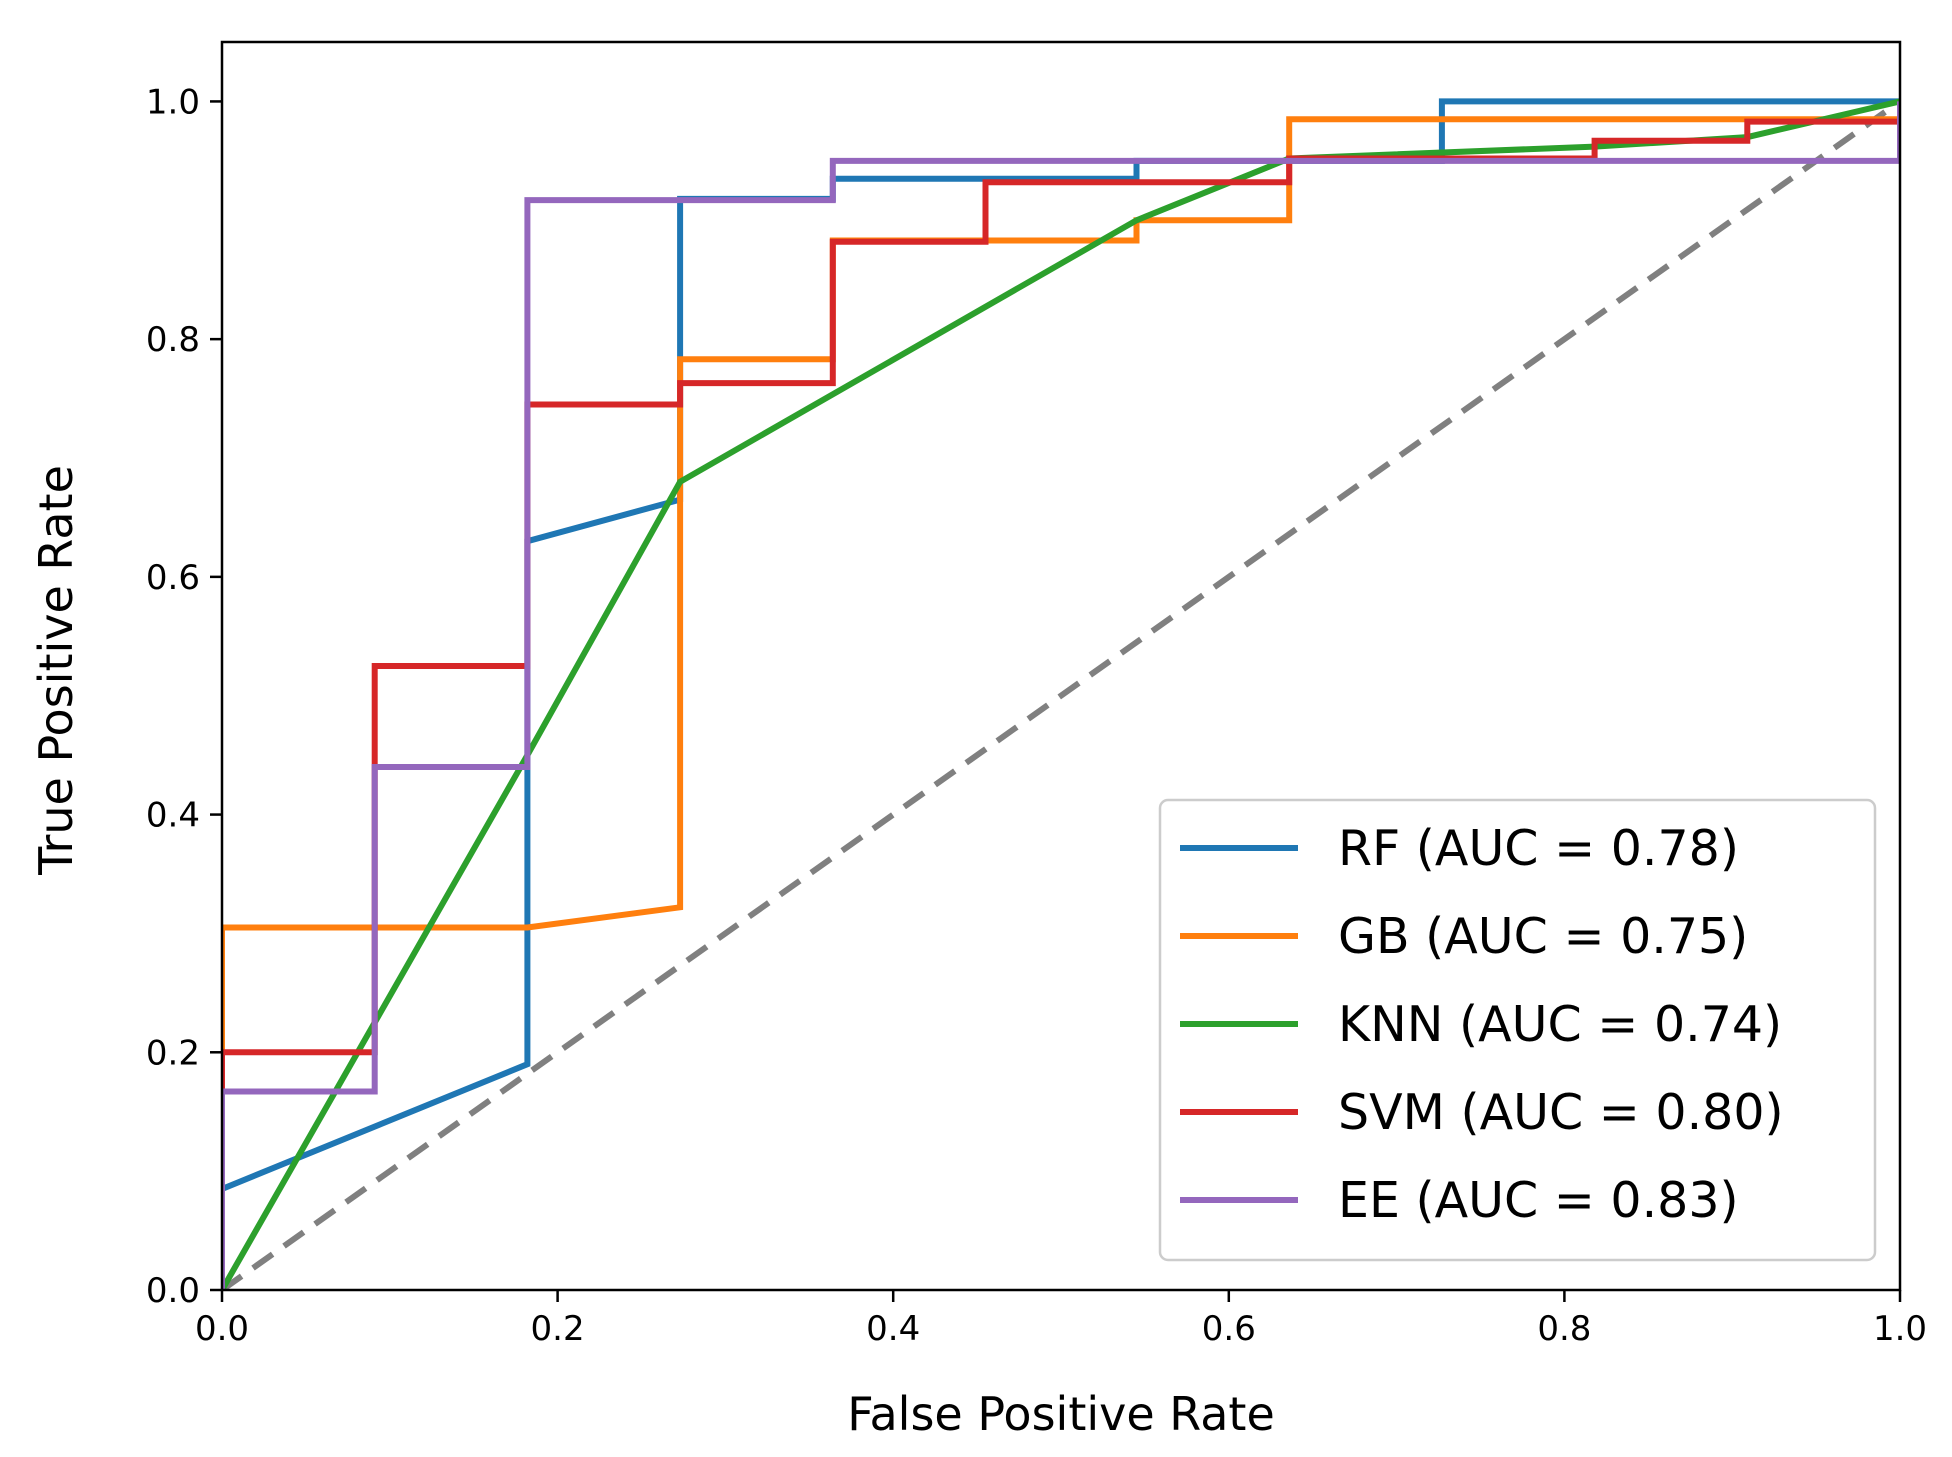  I want to click on legend-label-3: SVM (AUC = 0.80), so click(1561, 1112).